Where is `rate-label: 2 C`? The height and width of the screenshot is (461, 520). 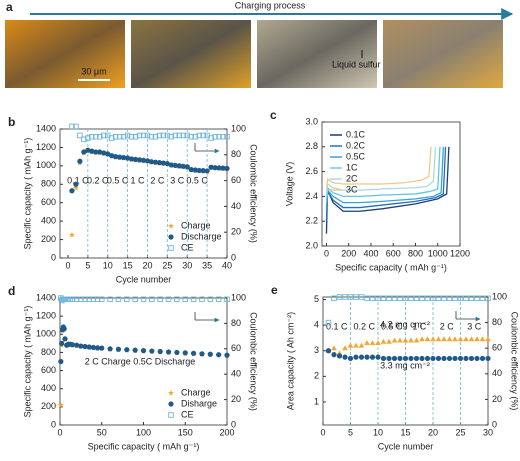
rate-label: 2 C is located at coordinates (447, 326).